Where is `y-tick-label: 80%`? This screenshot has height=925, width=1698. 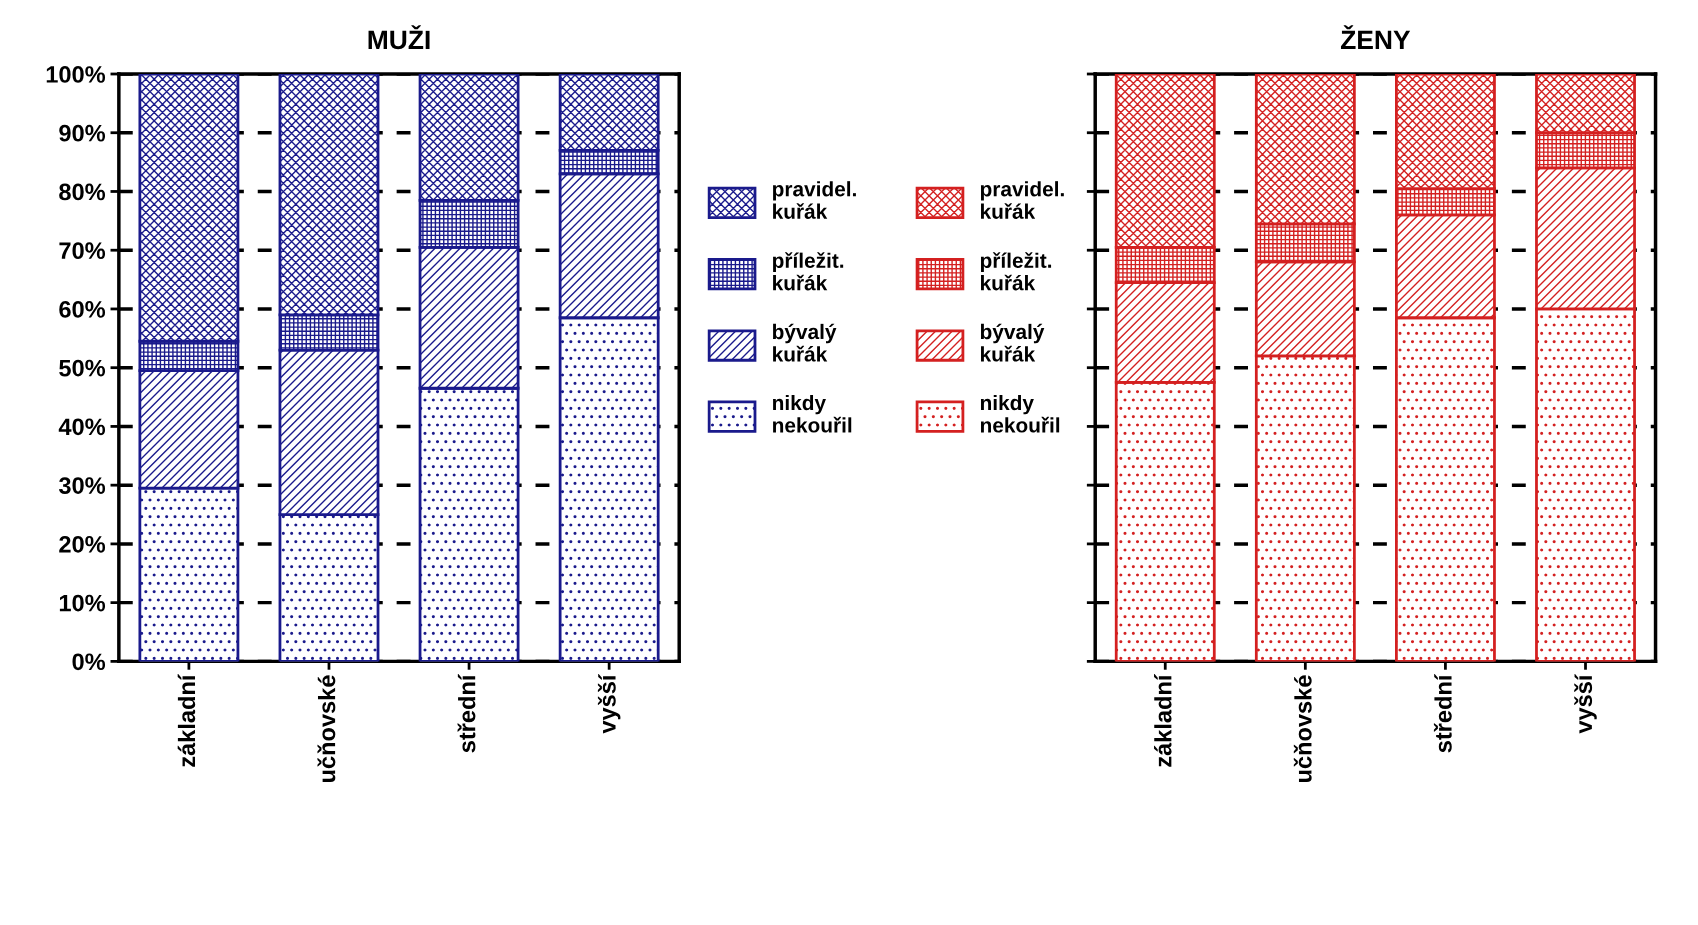 y-tick-label: 80% is located at coordinates (82, 192).